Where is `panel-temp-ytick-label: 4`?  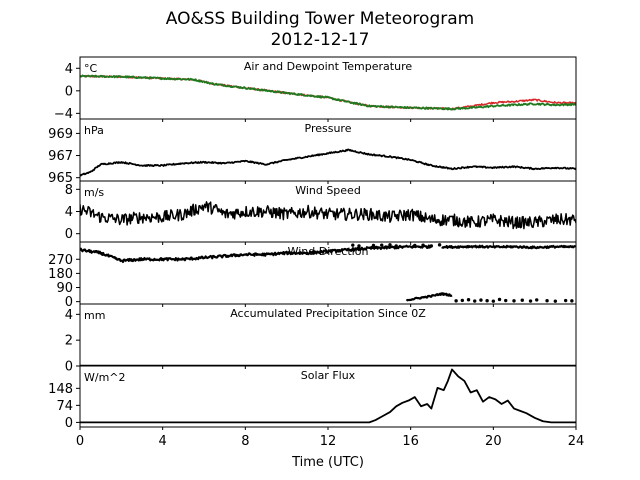
panel-temp-ytick-label: 4 is located at coordinates (69, 69).